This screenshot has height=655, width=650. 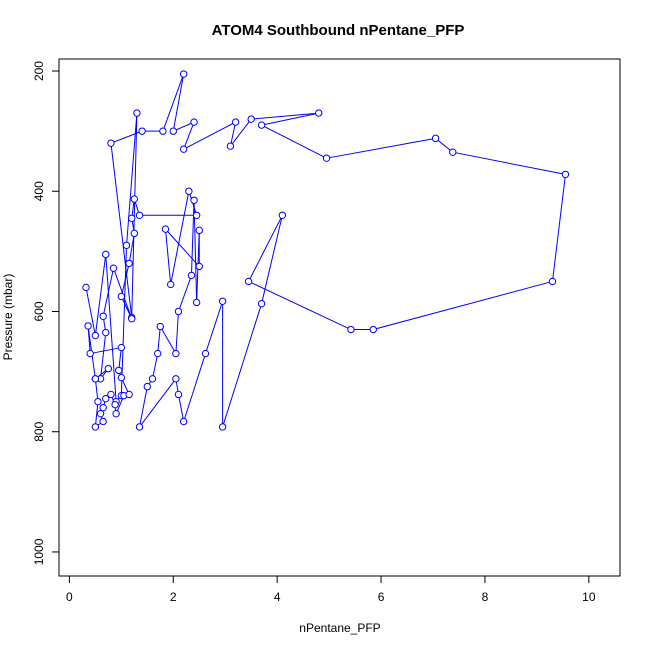 What do you see at coordinates (173, 597) in the screenshot?
I see `x-tick-label: 2` at bounding box center [173, 597].